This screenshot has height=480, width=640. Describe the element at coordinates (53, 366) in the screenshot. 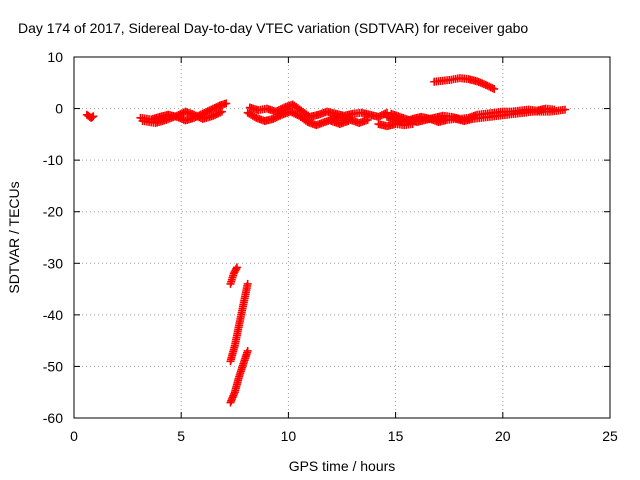

I see `y-tick-label: -50` at that location.